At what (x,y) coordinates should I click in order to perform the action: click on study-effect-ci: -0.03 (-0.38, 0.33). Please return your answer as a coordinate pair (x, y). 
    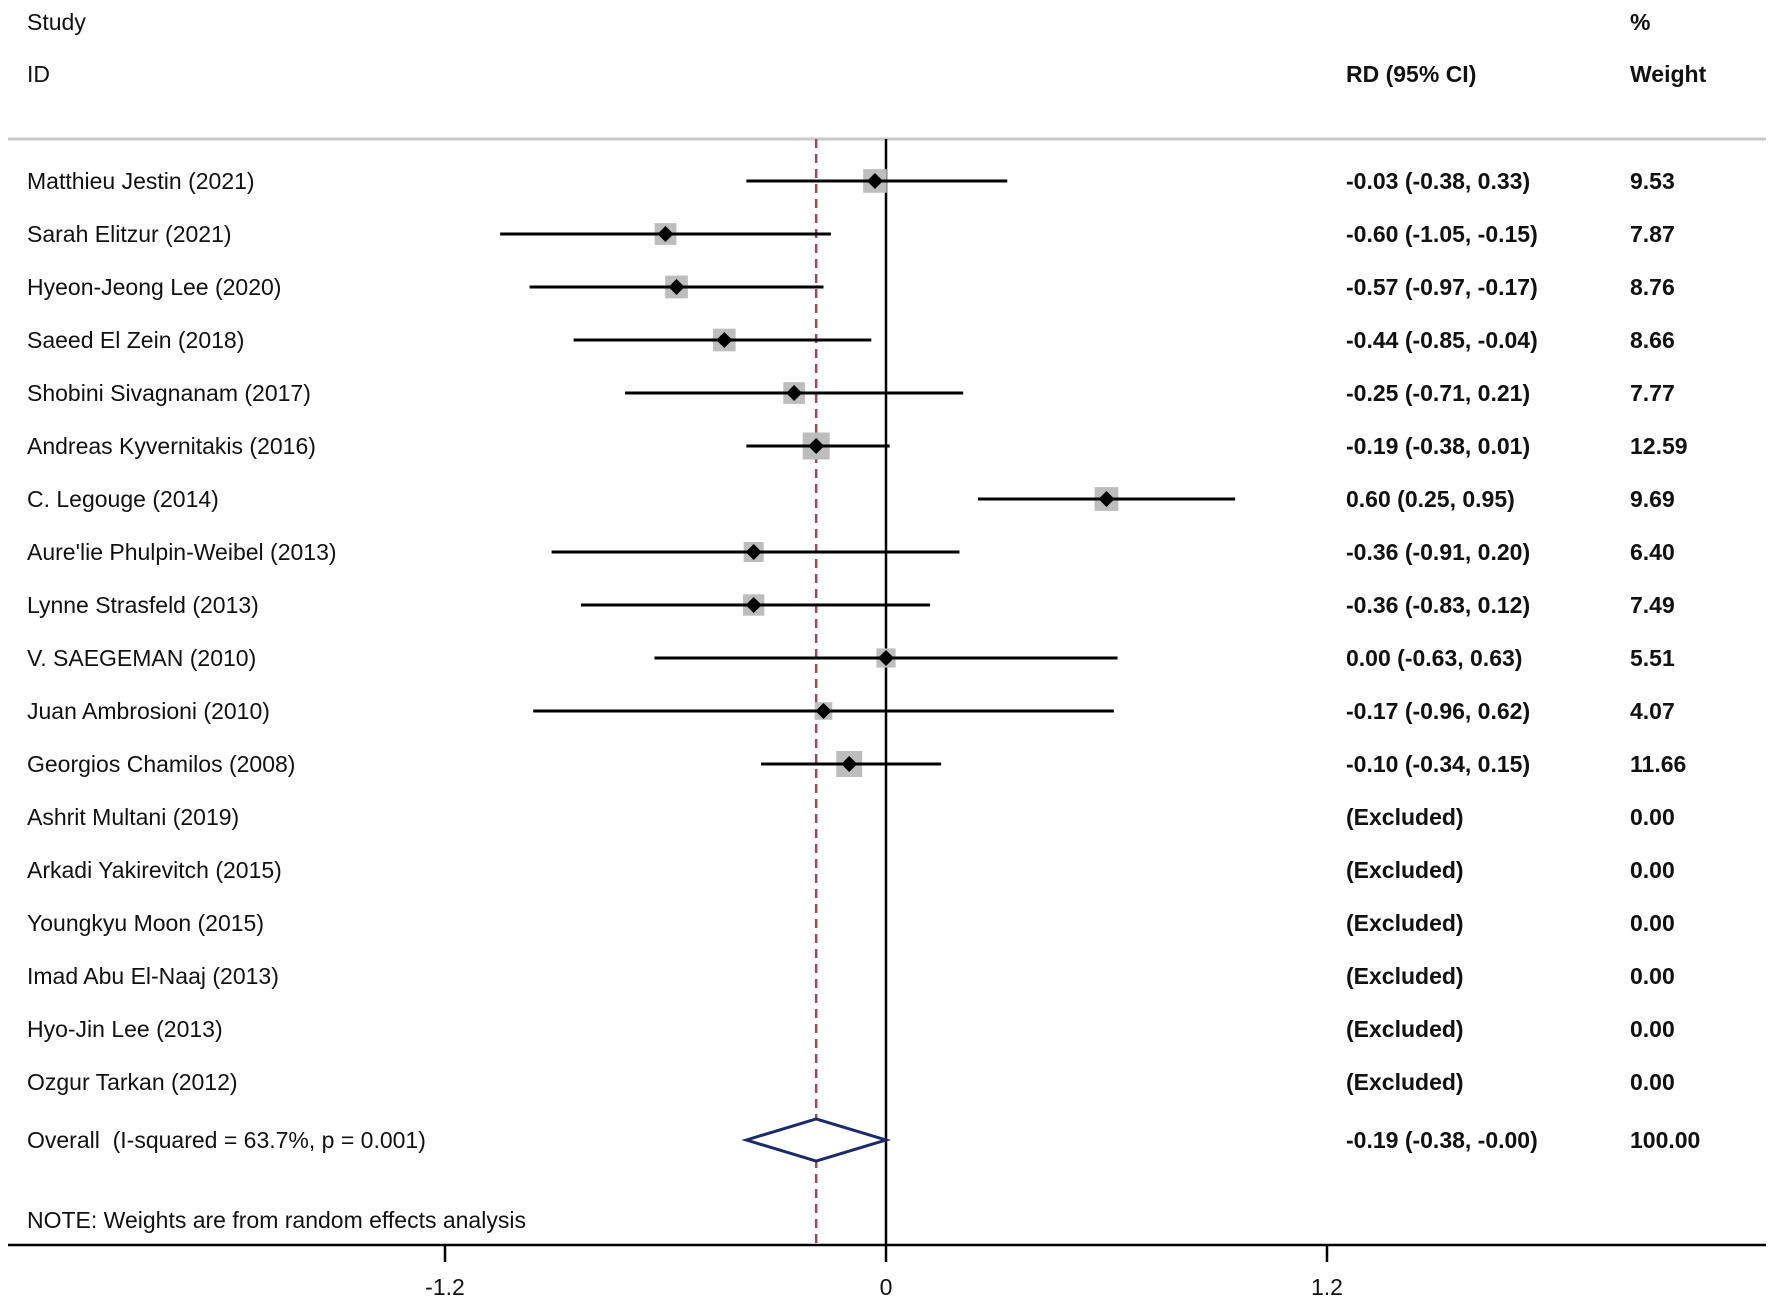
    Looking at the image, I should click on (1438, 181).